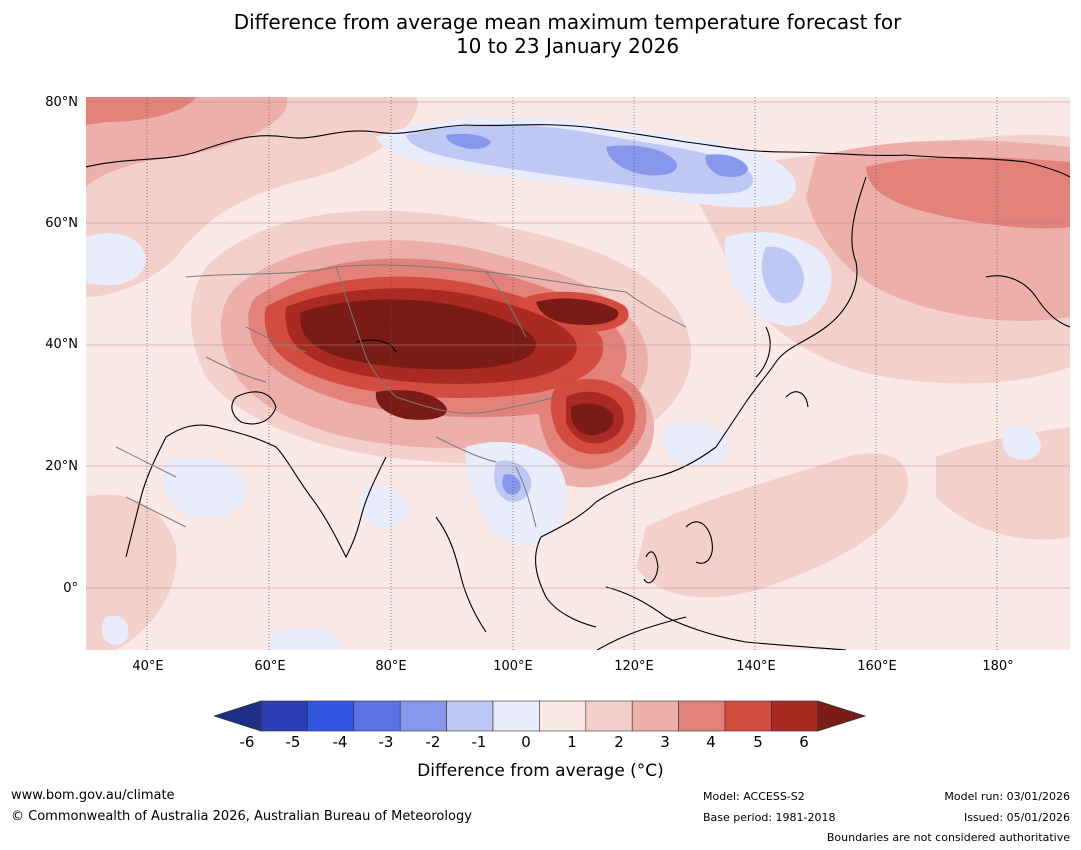  Describe the element at coordinates (619, 742) in the screenshot. I see `legend-tick: 2` at that location.